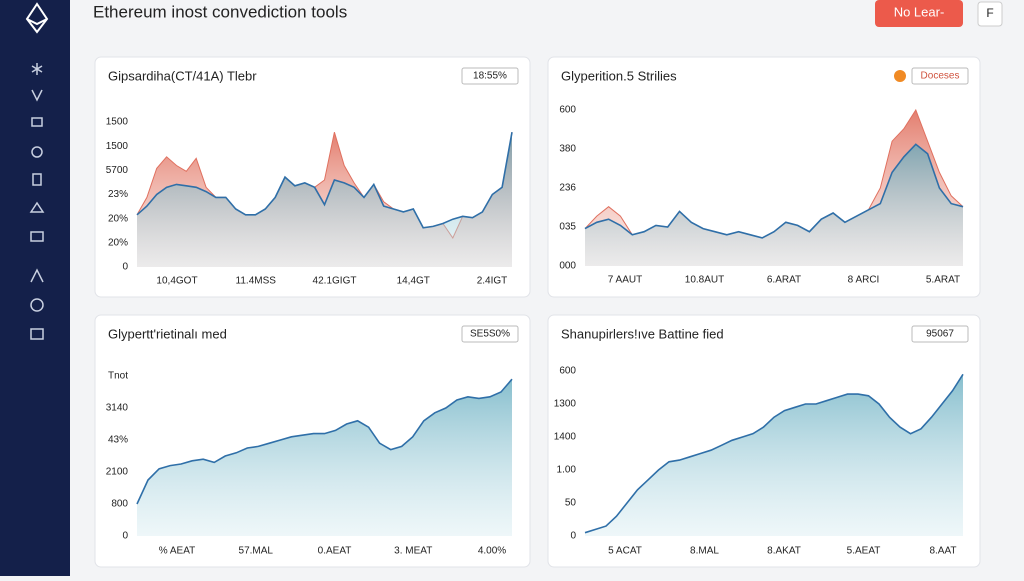 This screenshot has width=1024, height=581. What do you see at coordinates (567, 227) in the screenshot?
I see `y-label: 035` at bounding box center [567, 227].